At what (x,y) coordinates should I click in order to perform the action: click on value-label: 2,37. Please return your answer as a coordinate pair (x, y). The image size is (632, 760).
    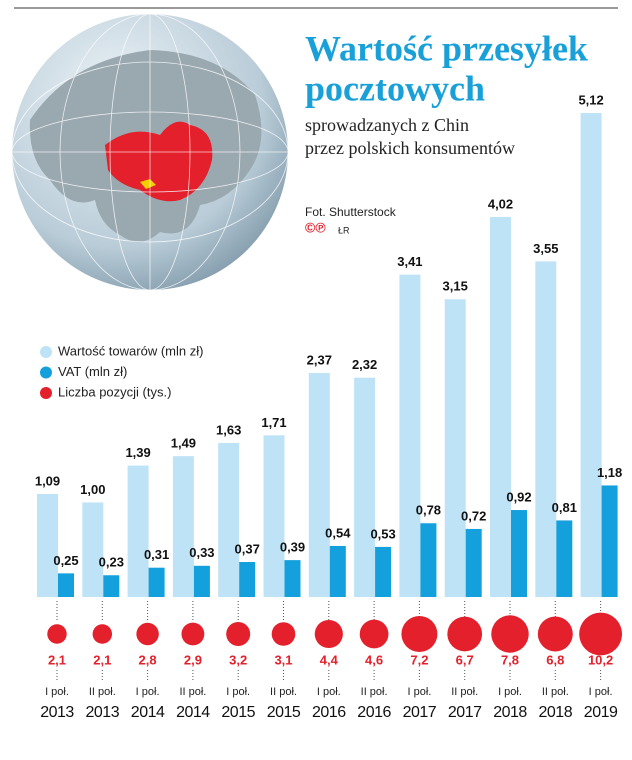
    Looking at the image, I should click on (319, 359).